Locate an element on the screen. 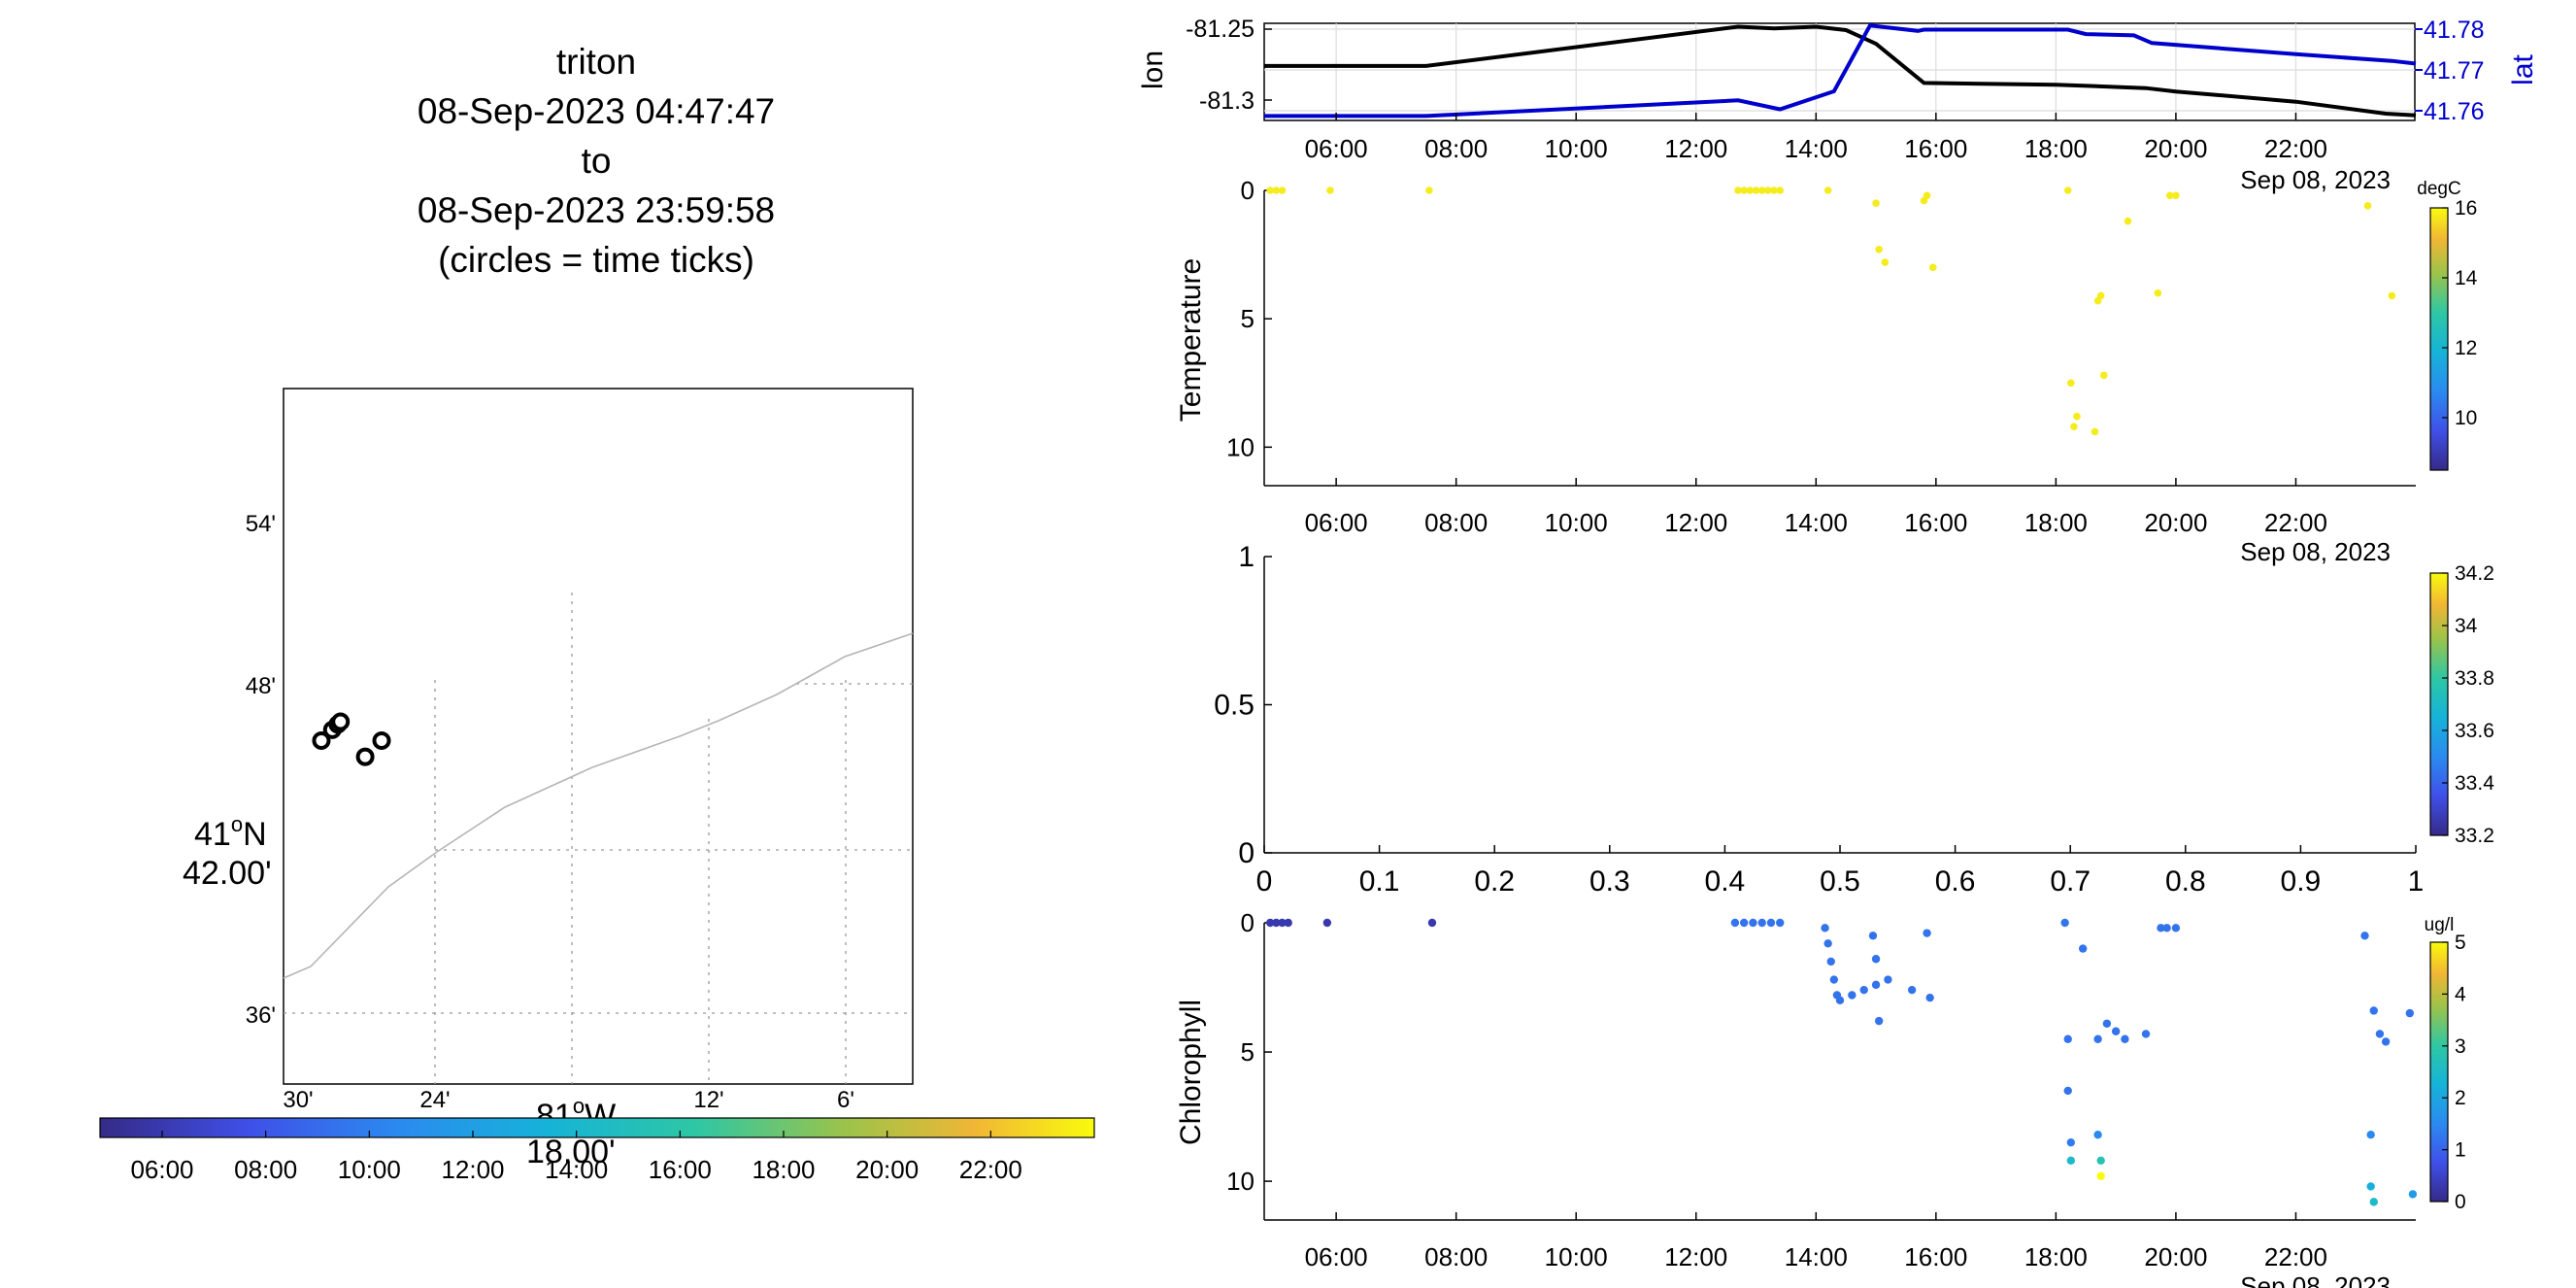 This screenshot has width=2576, height=1288. chlorophyll-axis-label: Chlorophyll is located at coordinates (1191, 1072).